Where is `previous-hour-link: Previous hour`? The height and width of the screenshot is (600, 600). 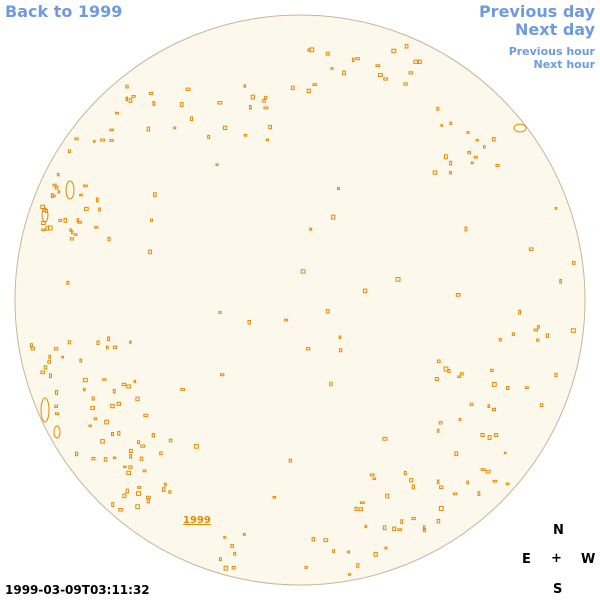 previous-hour-link: Previous hour is located at coordinates (551, 51).